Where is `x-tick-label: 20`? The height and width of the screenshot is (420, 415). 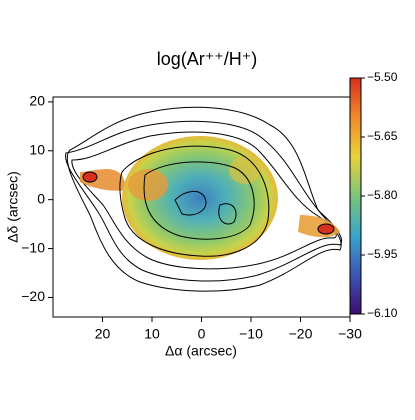 x-tick-label: 20 is located at coordinates (103, 334).